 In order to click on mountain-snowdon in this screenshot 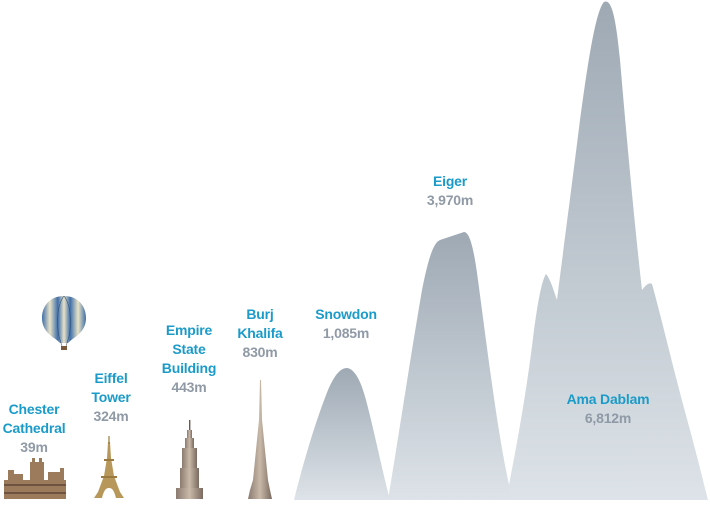, I will do `click(342, 434)`.